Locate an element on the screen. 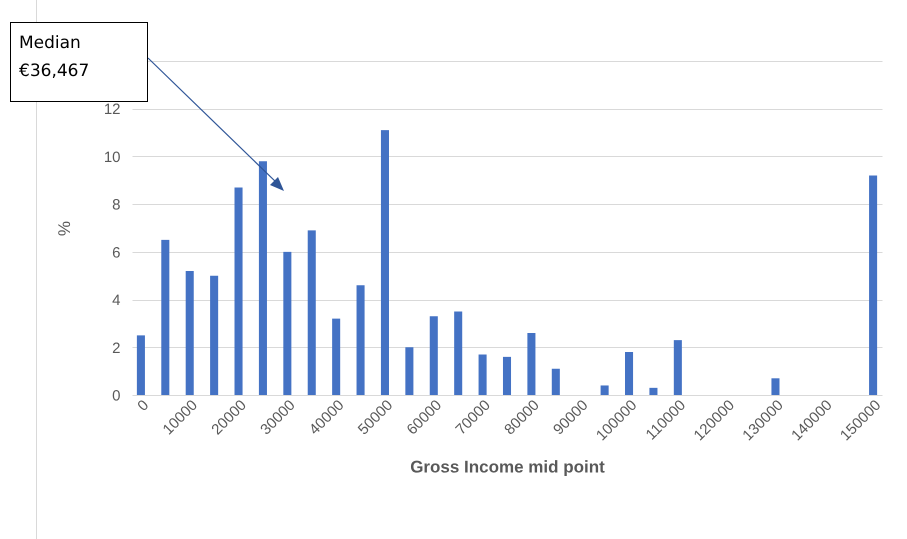 This screenshot has height=539, width=907. y-axis-title: % is located at coordinates (64, 228).